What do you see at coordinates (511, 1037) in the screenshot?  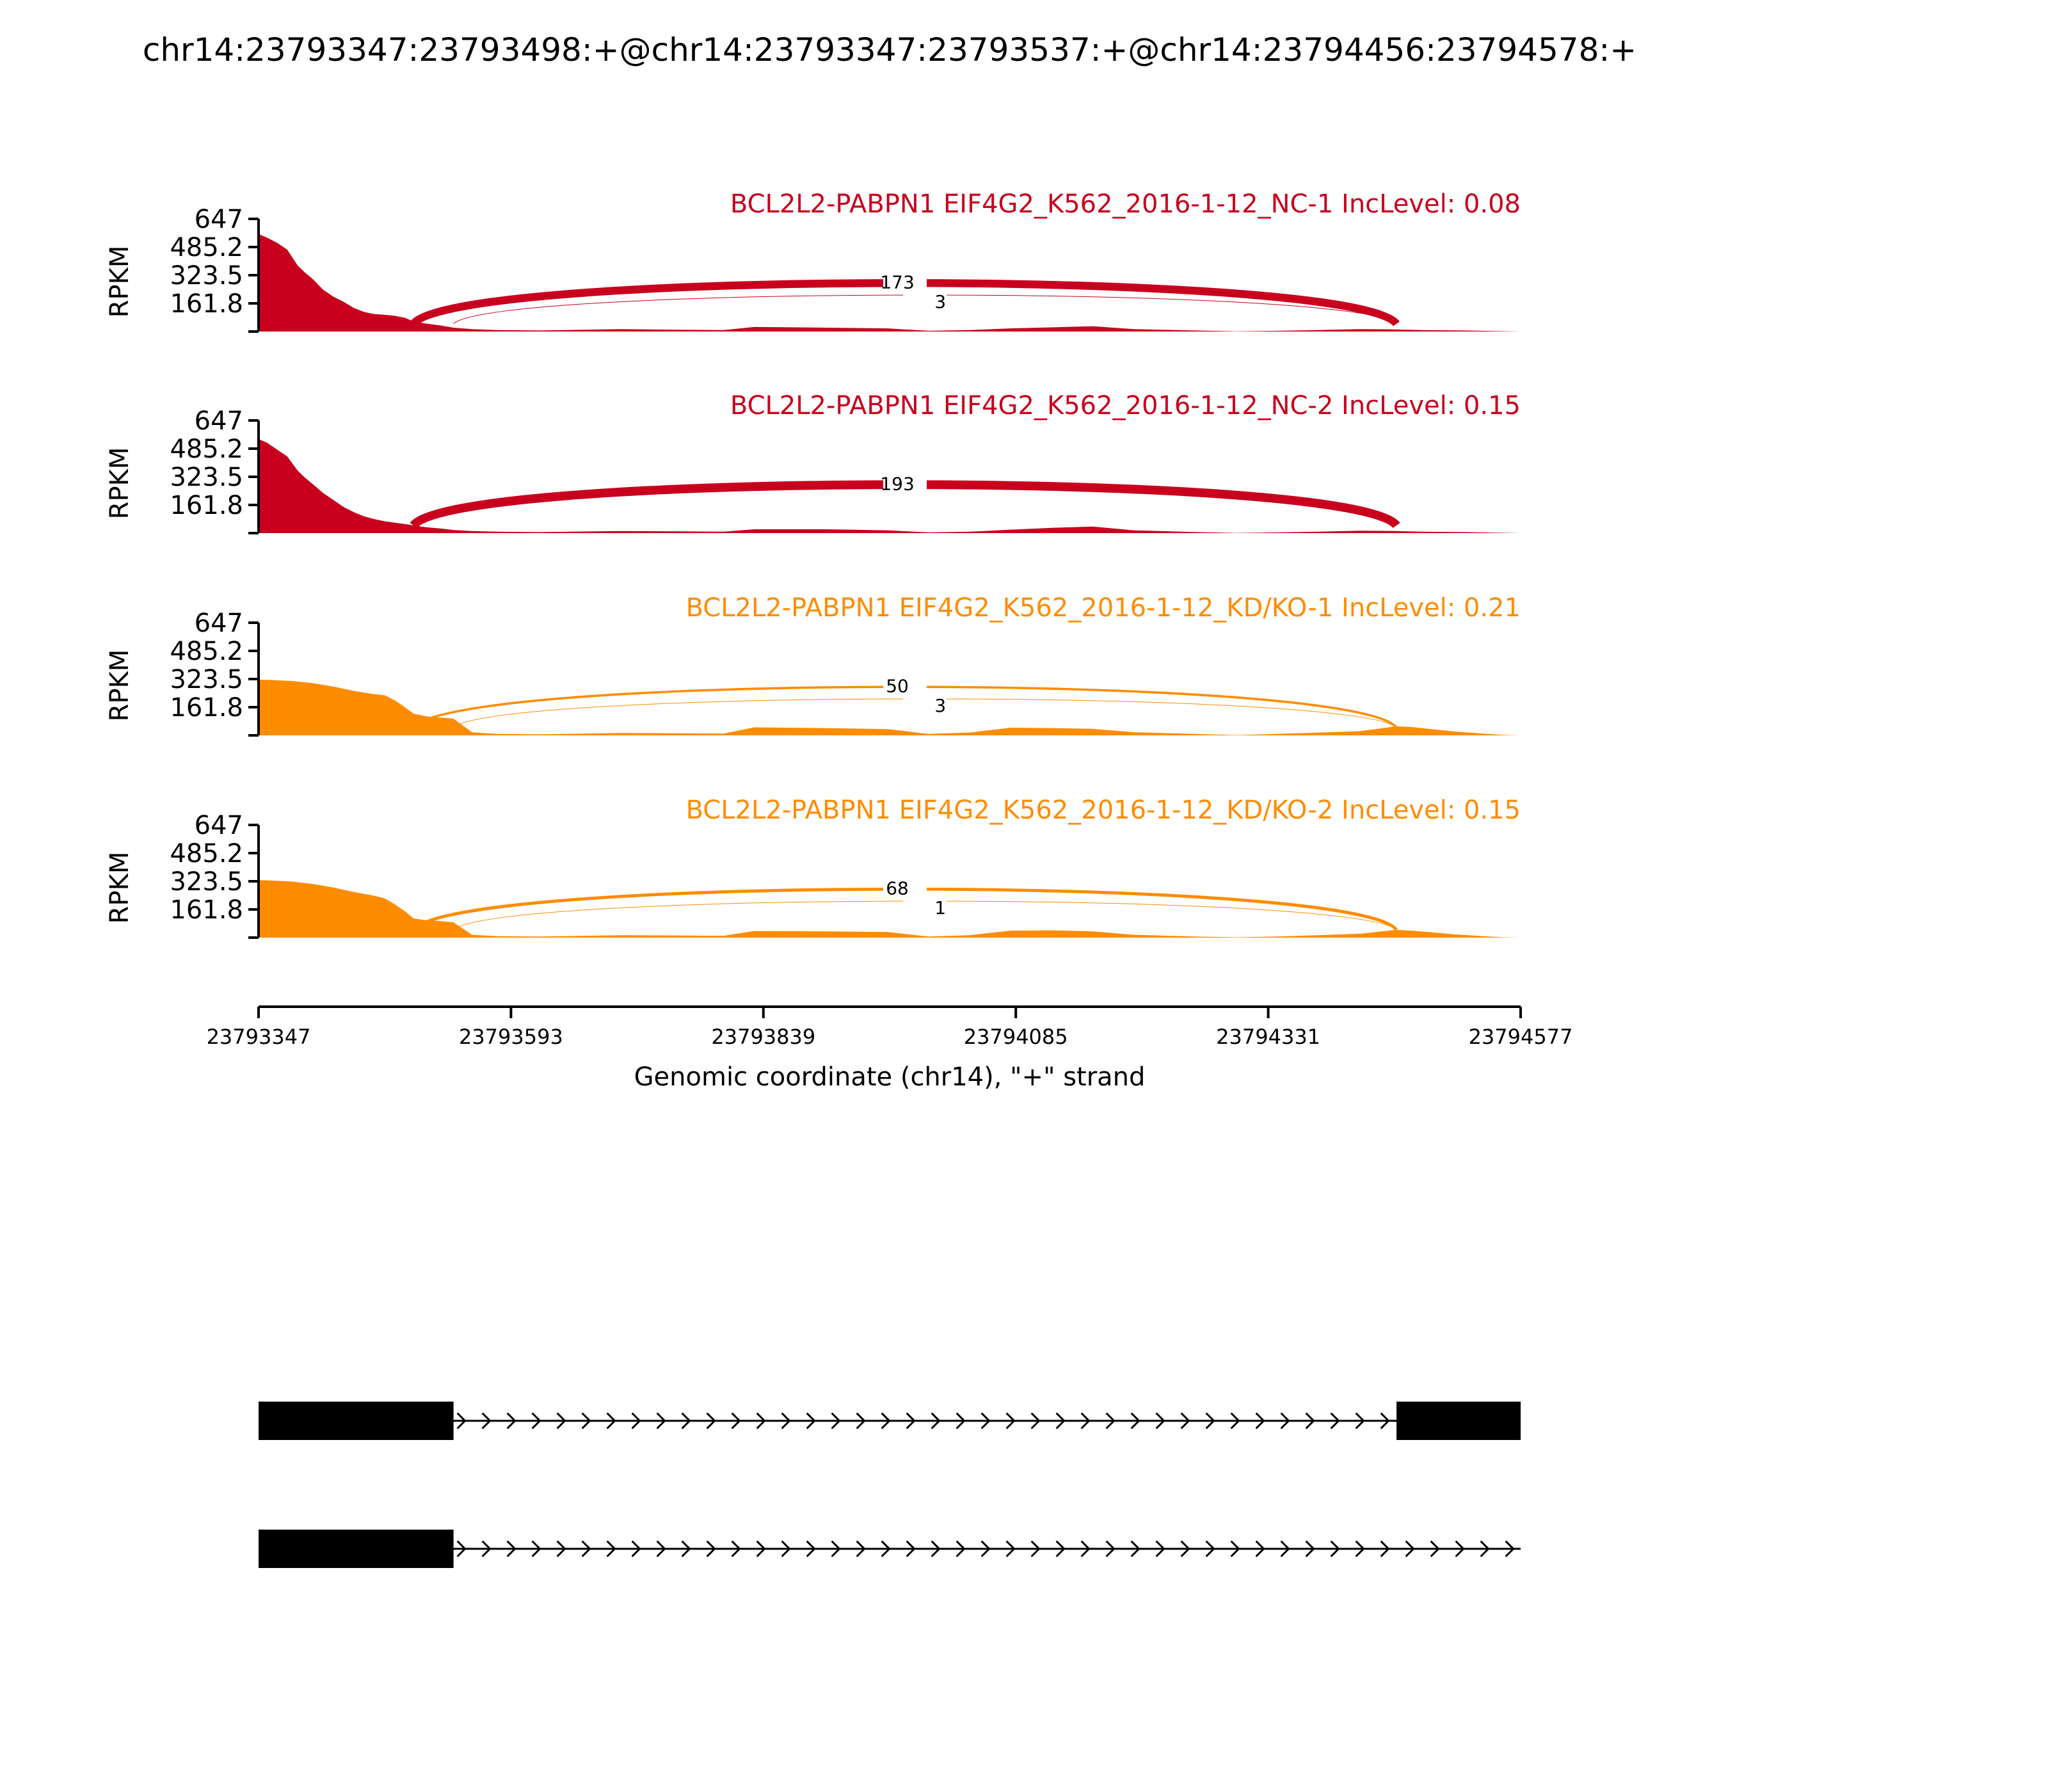 I see `x-tick-label: 23793593` at bounding box center [511, 1037].